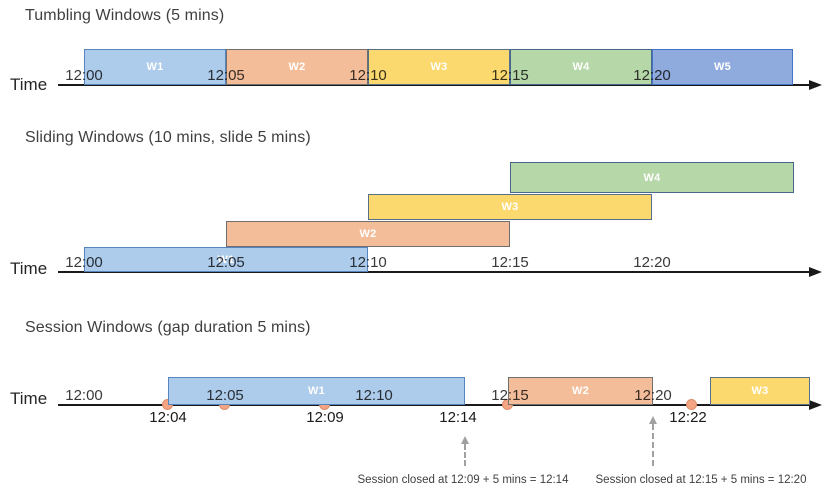 The image size is (829, 498). What do you see at coordinates (325, 417) in the screenshot?
I see `event-time-label: 12:09` at bounding box center [325, 417].